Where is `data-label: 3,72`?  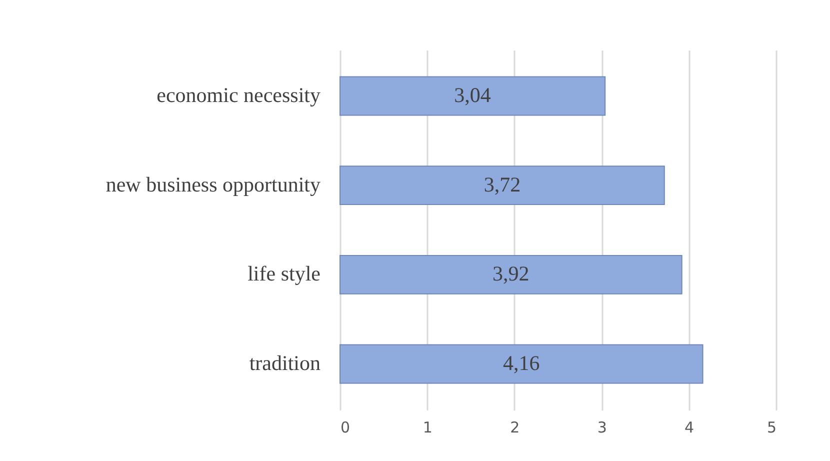
data-label: 3,72 is located at coordinates (502, 184).